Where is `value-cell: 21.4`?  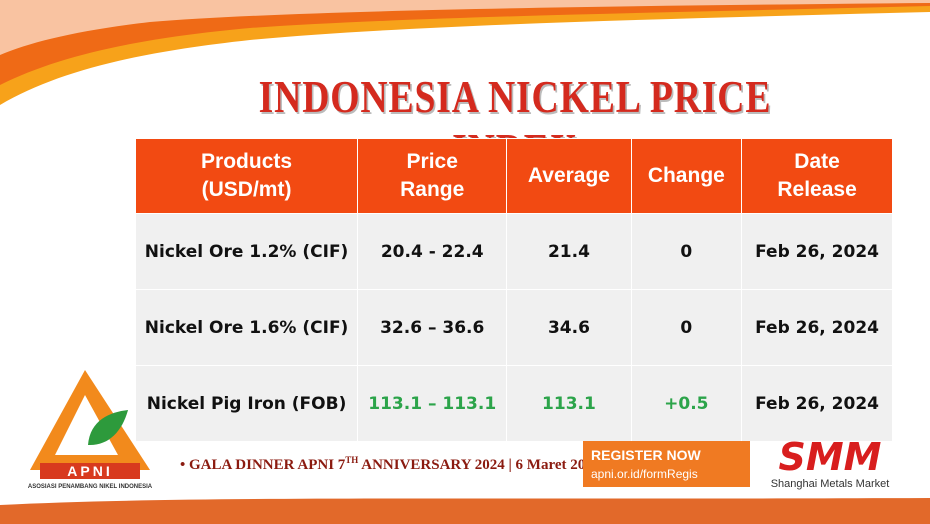
value-cell: 21.4 is located at coordinates (569, 251).